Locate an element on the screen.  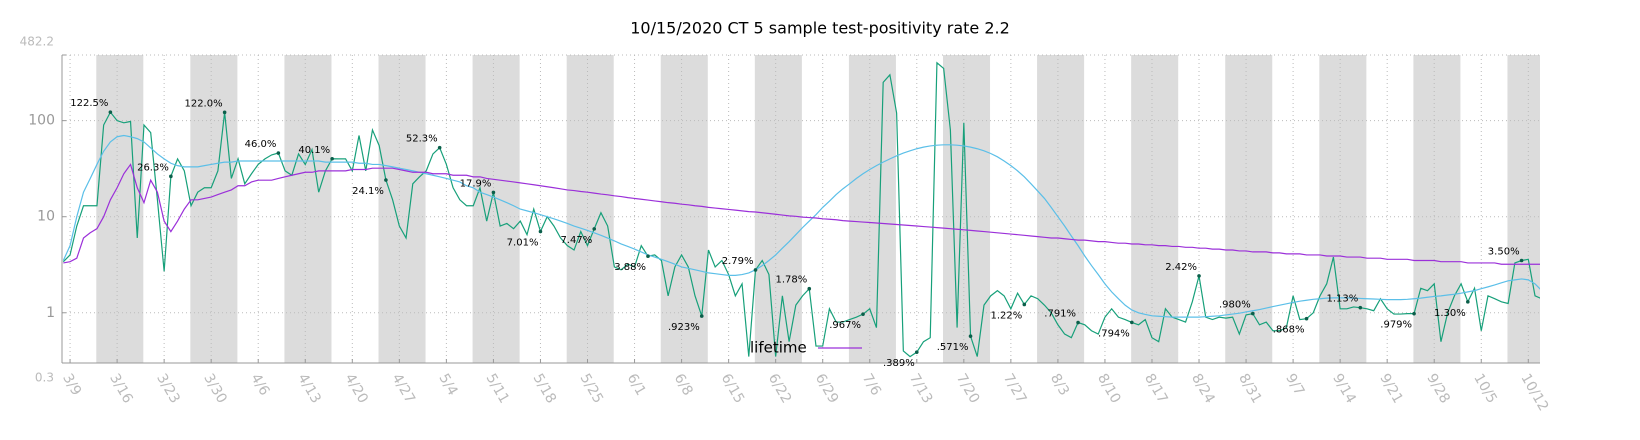
value-label: 1.30% is located at coordinates (1450, 313).